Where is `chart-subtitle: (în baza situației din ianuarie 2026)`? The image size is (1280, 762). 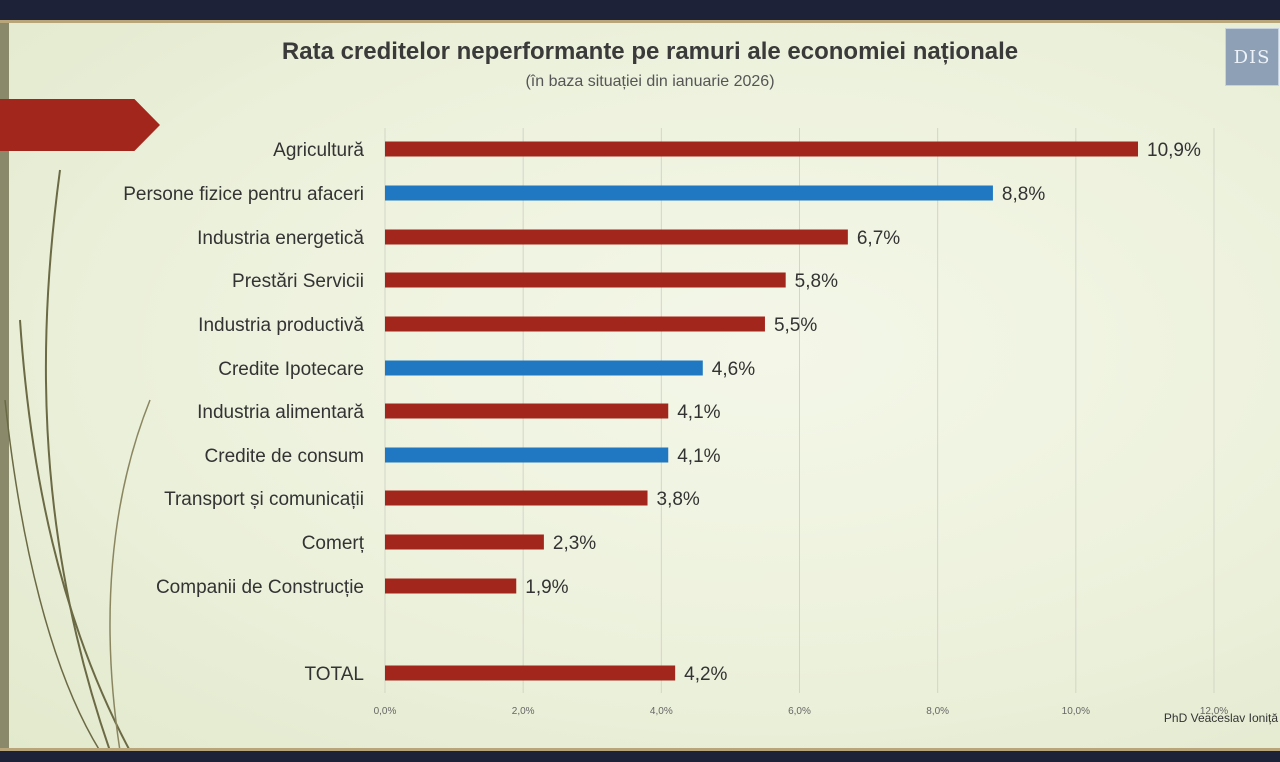
chart-subtitle: (în baza situației din ianuarie 2026) is located at coordinates (650, 81).